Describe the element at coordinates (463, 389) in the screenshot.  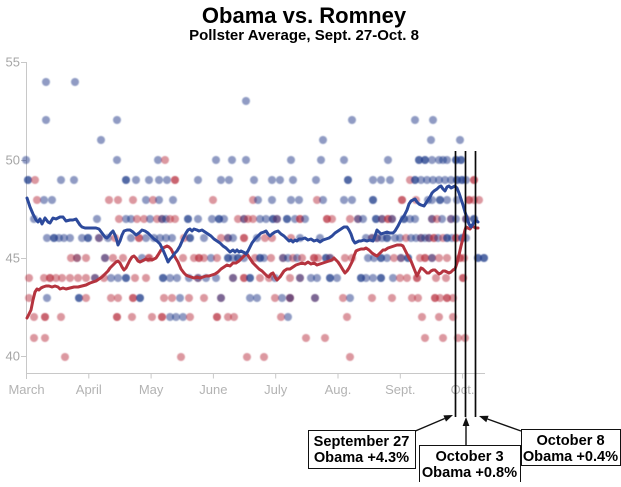
I see `svg-text: Oct.` at that location.